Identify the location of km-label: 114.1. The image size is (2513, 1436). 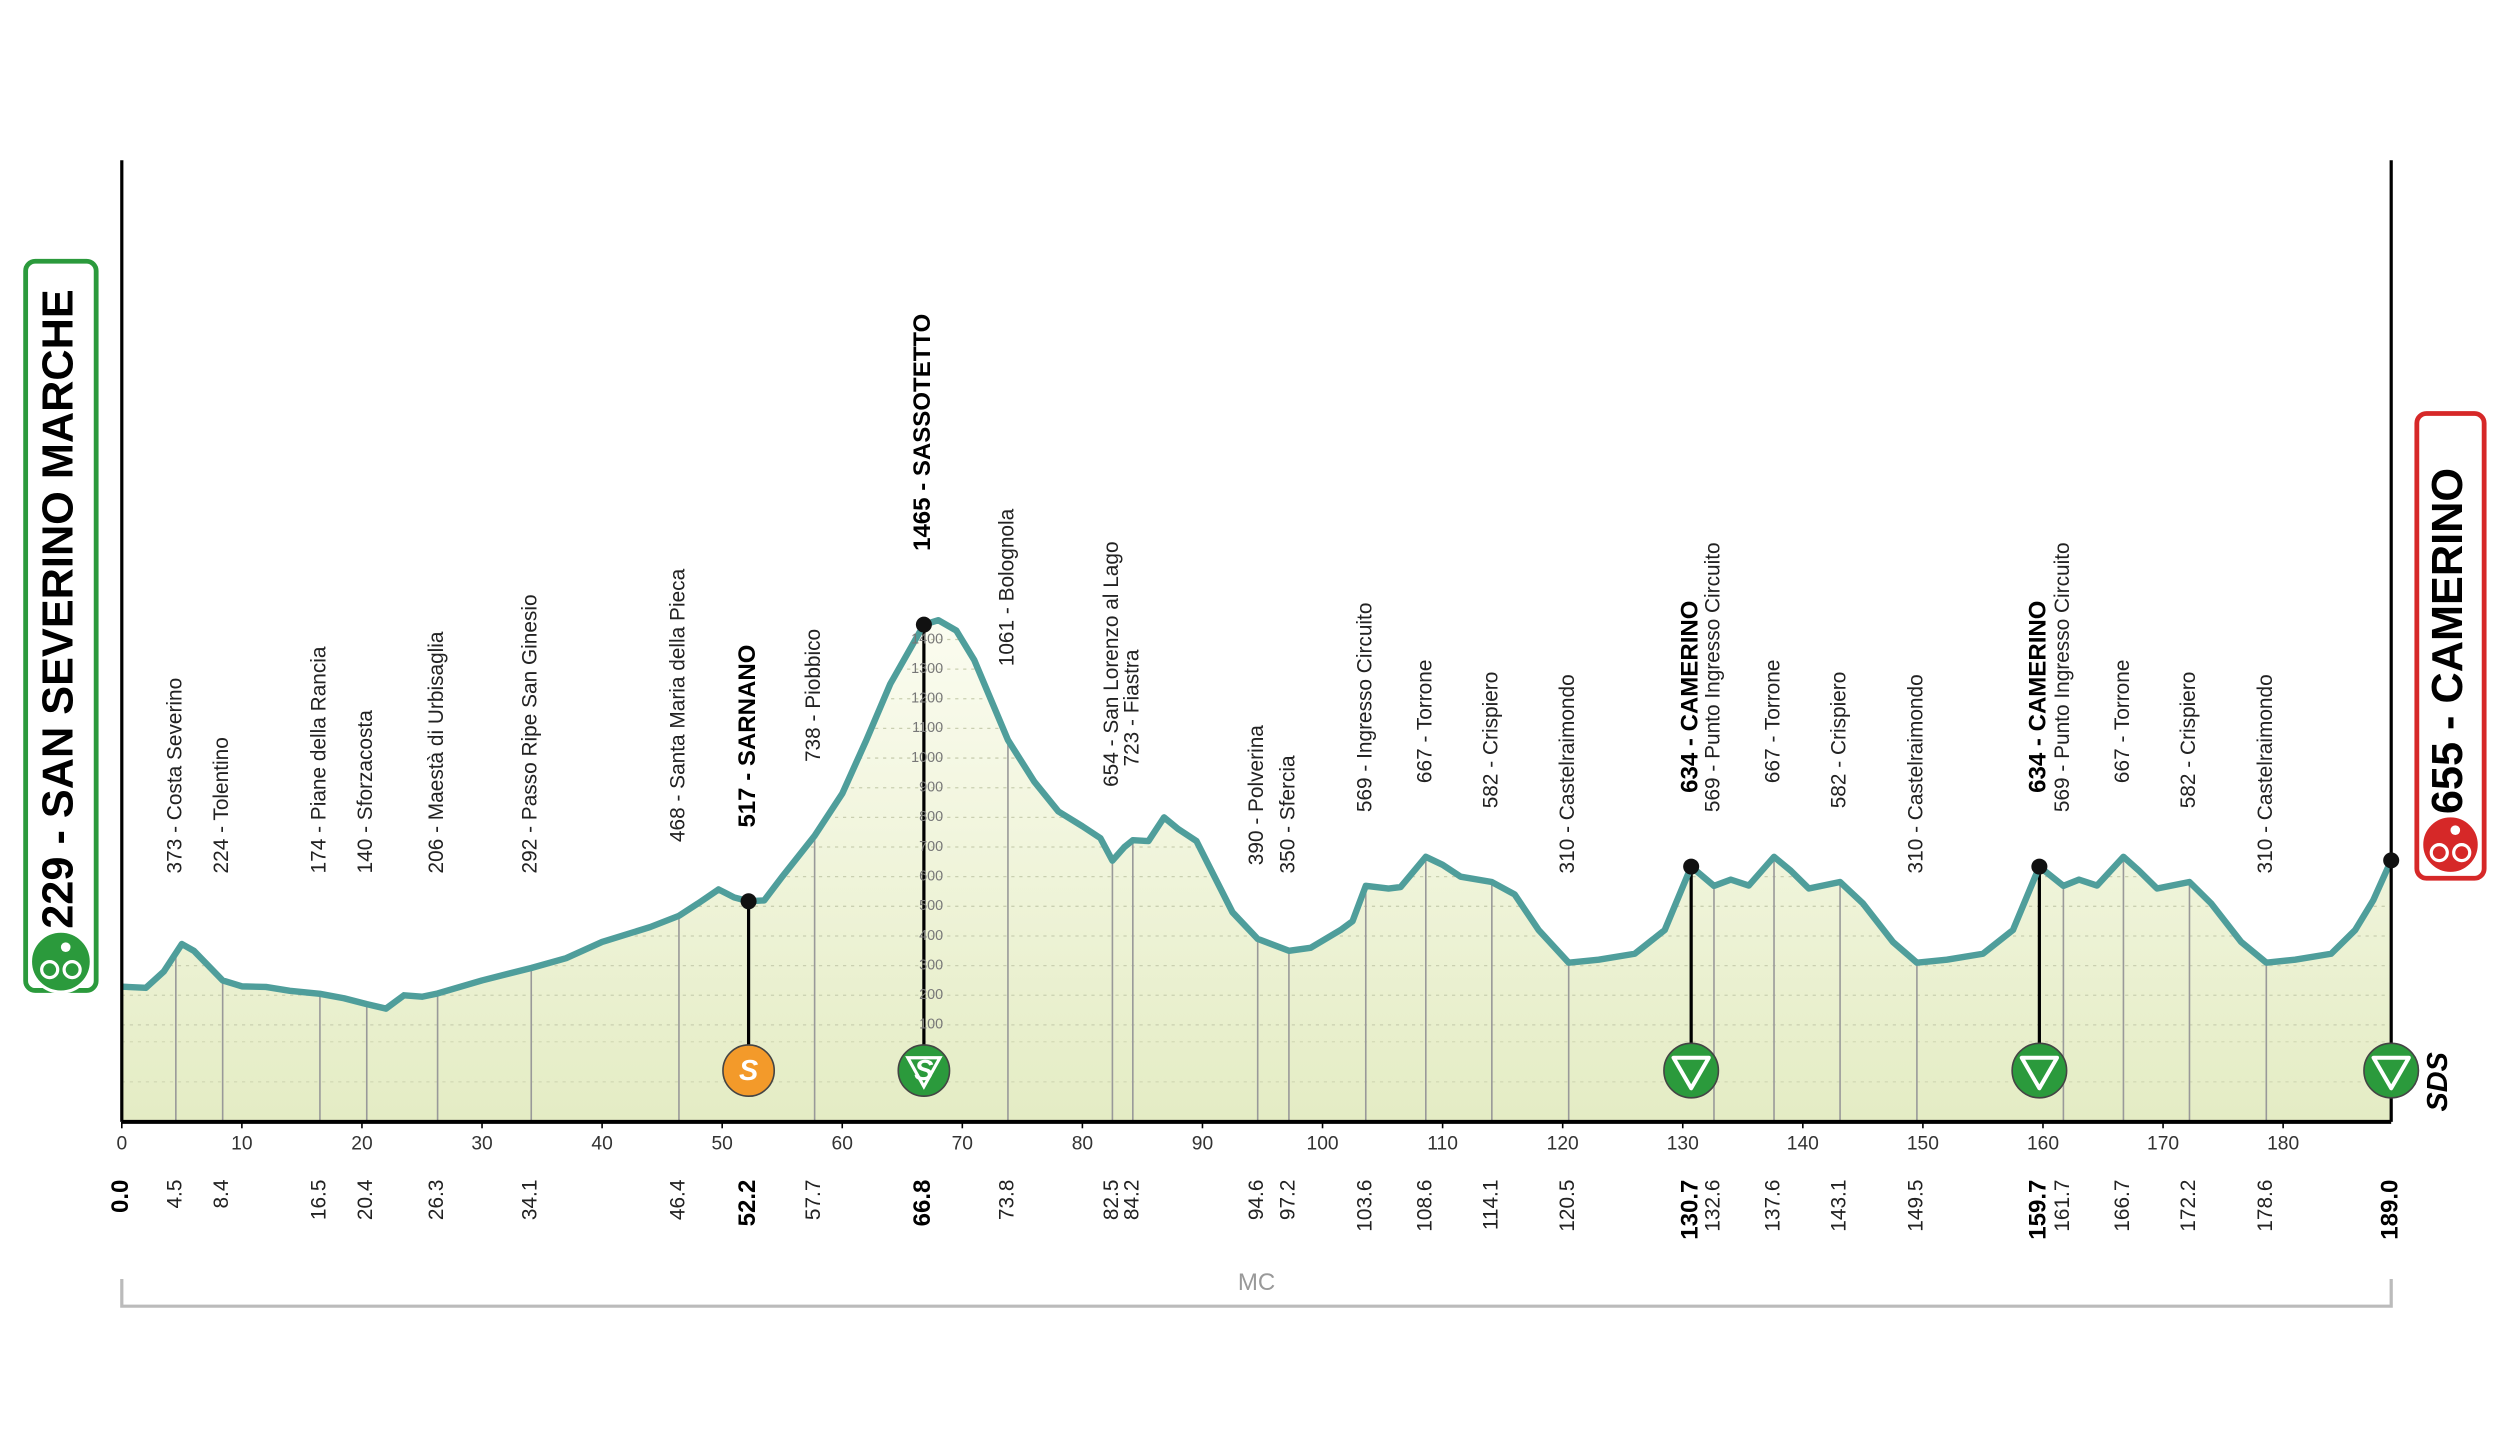
(1490, 1205).